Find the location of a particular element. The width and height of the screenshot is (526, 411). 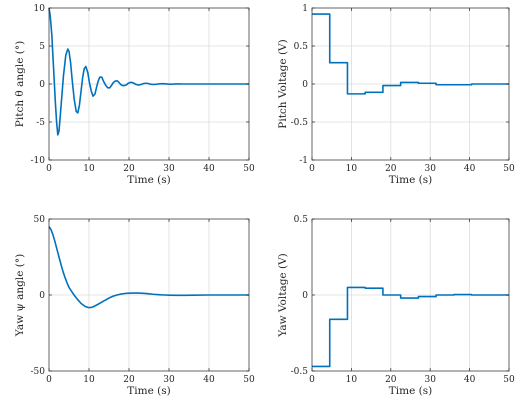

y-axis-label: Pitch θ angle (°) is located at coordinates (20, 84).